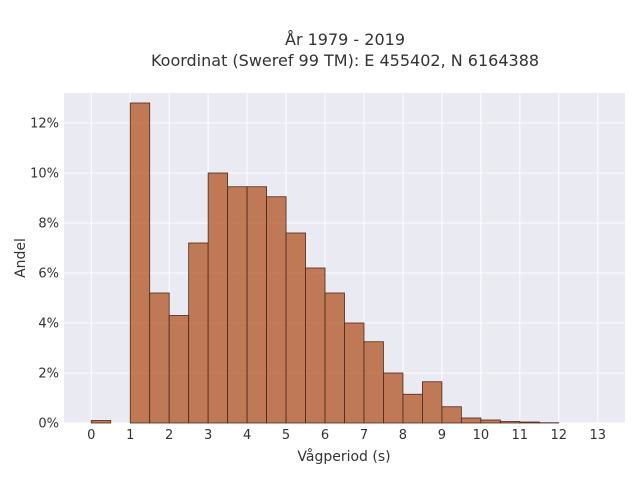  I want to click on x-tick-label: 6, so click(325, 435).